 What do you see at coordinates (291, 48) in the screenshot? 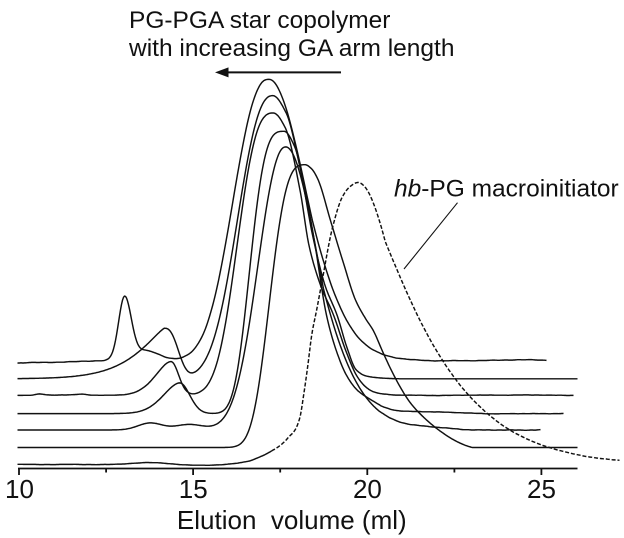
I see `svg-text: with increasing GA arm length` at bounding box center [291, 48].